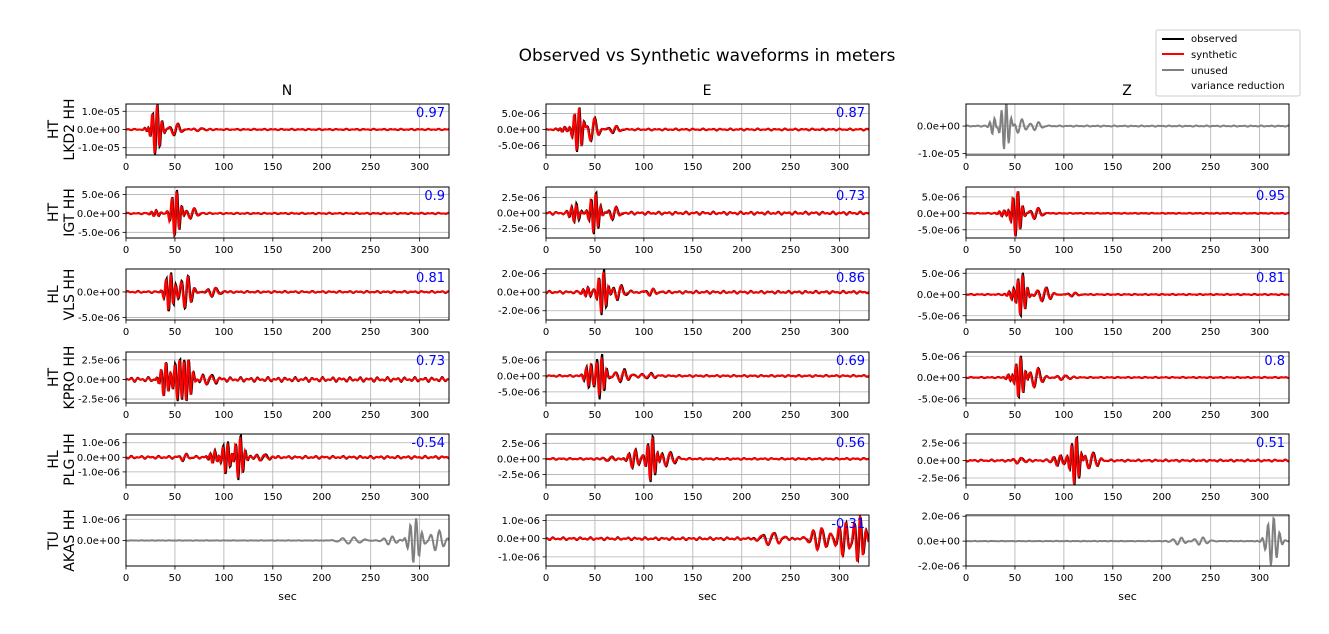 The image size is (1329, 634). Describe the element at coordinates (1270, 278) in the screenshot. I see `variance-reduction-label: 0.81` at that location.